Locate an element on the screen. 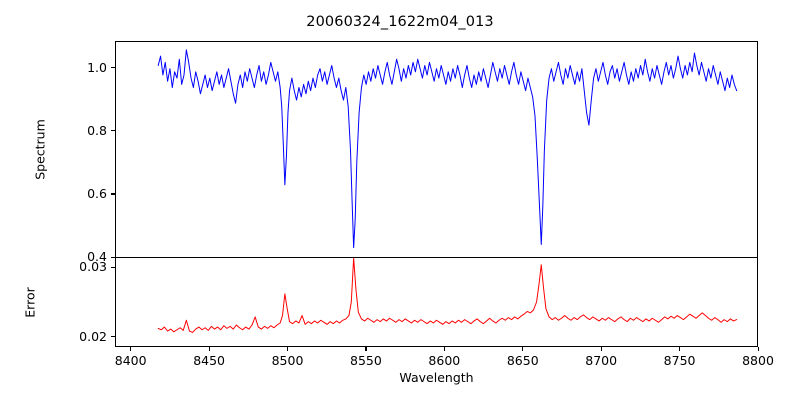  x-tick-label: 8800 is located at coordinates (758, 360).